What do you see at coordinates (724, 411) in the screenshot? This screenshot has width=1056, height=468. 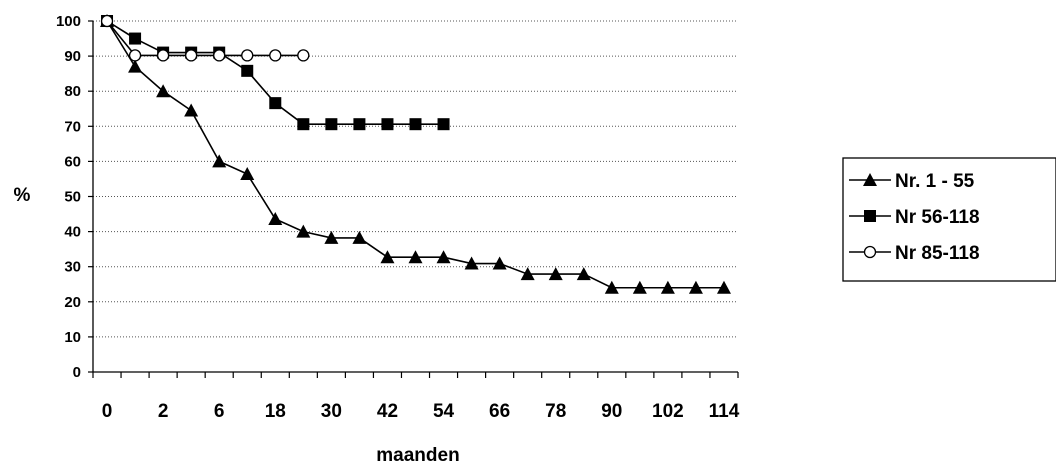 I see `x-tick-label: 114` at bounding box center [724, 411].